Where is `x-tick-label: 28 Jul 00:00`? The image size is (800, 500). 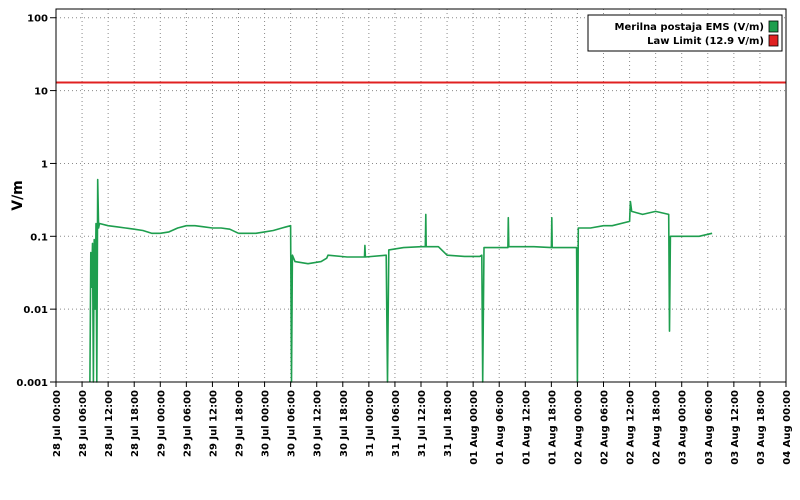
x-tick-label: 28 Jul 00:00 is located at coordinates (57, 423).